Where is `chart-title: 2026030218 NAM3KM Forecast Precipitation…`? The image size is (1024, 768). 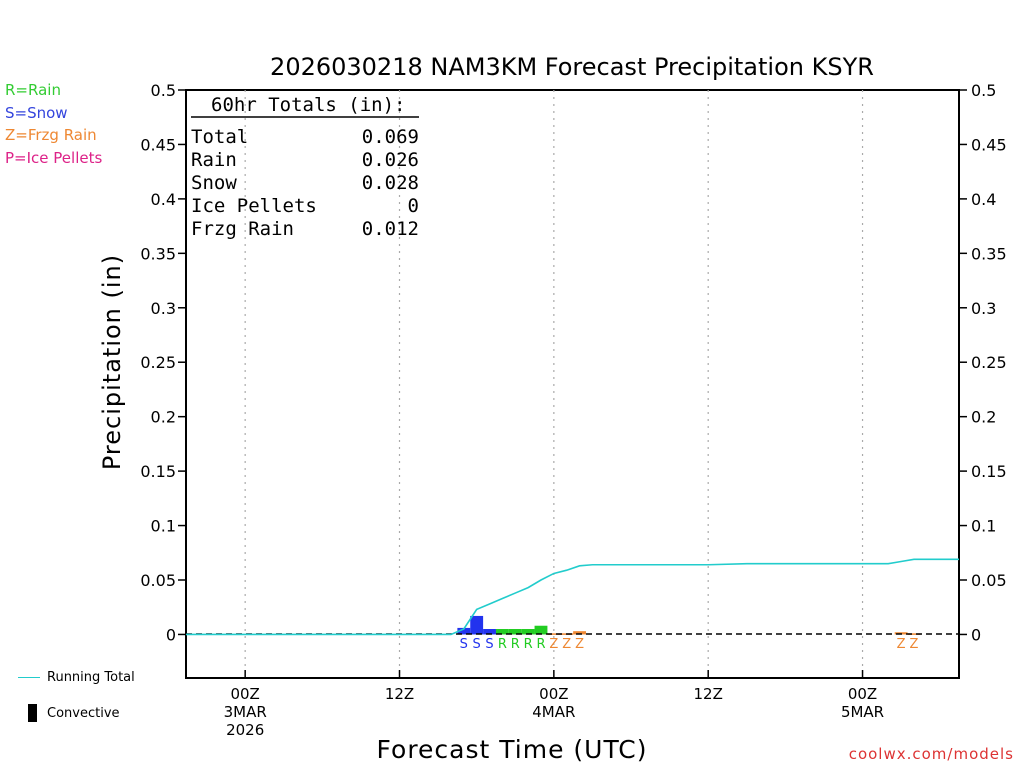
chart-title: 2026030218 NAM3KM Forecast Precipitation… is located at coordinates (572, 67).